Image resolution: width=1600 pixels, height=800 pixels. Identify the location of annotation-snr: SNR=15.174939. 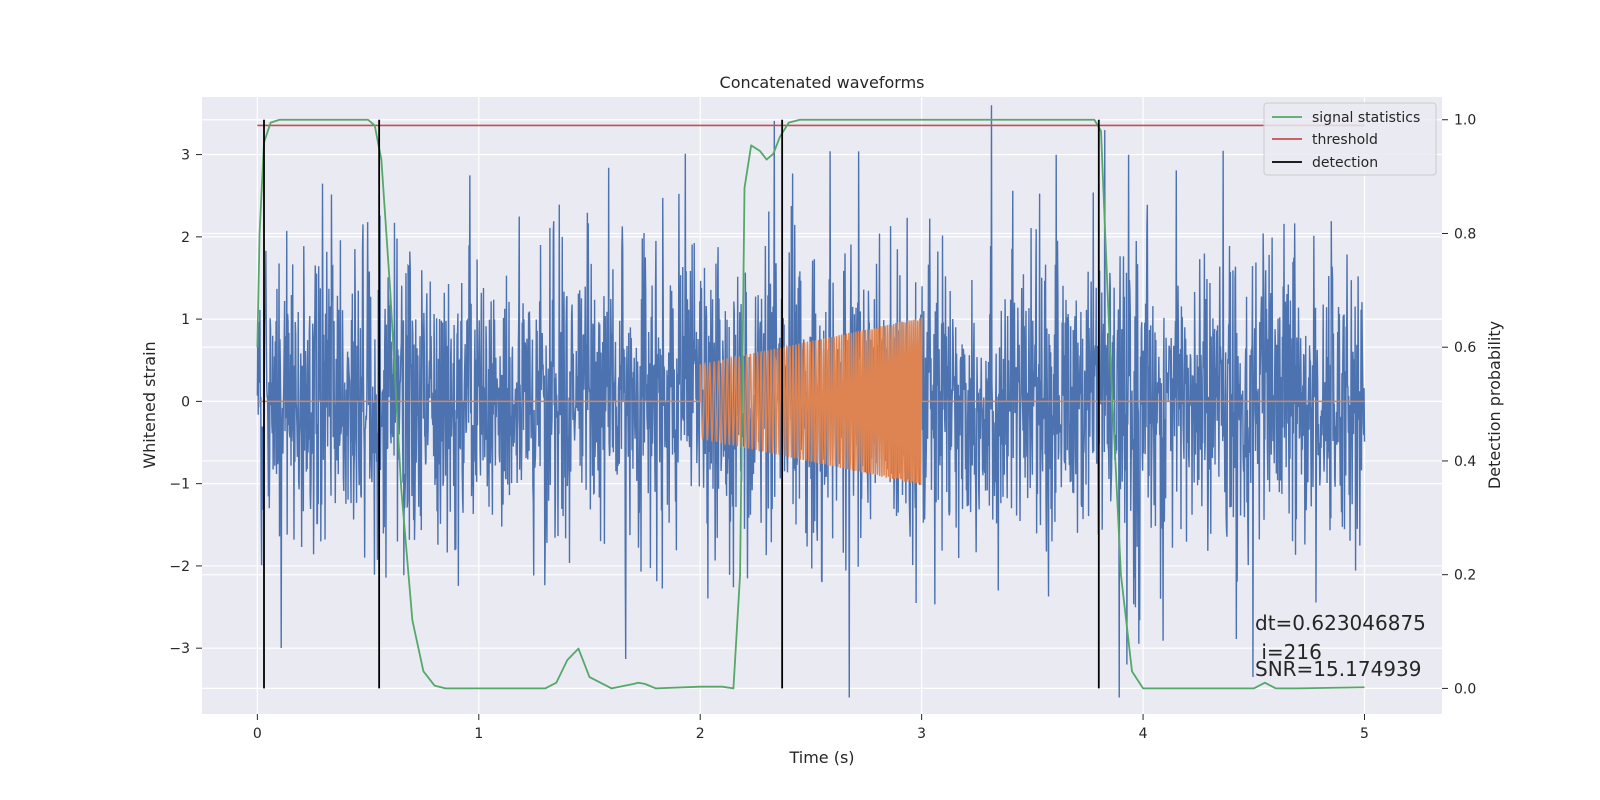
(1338, 669).